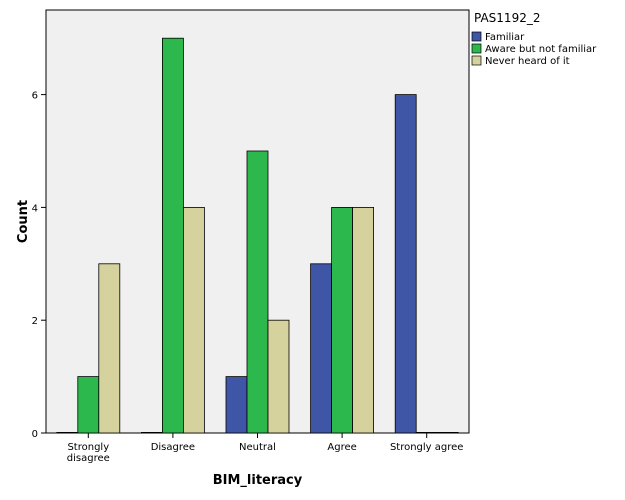  I want to click on y-axis-title: Count, so click(23, 221).